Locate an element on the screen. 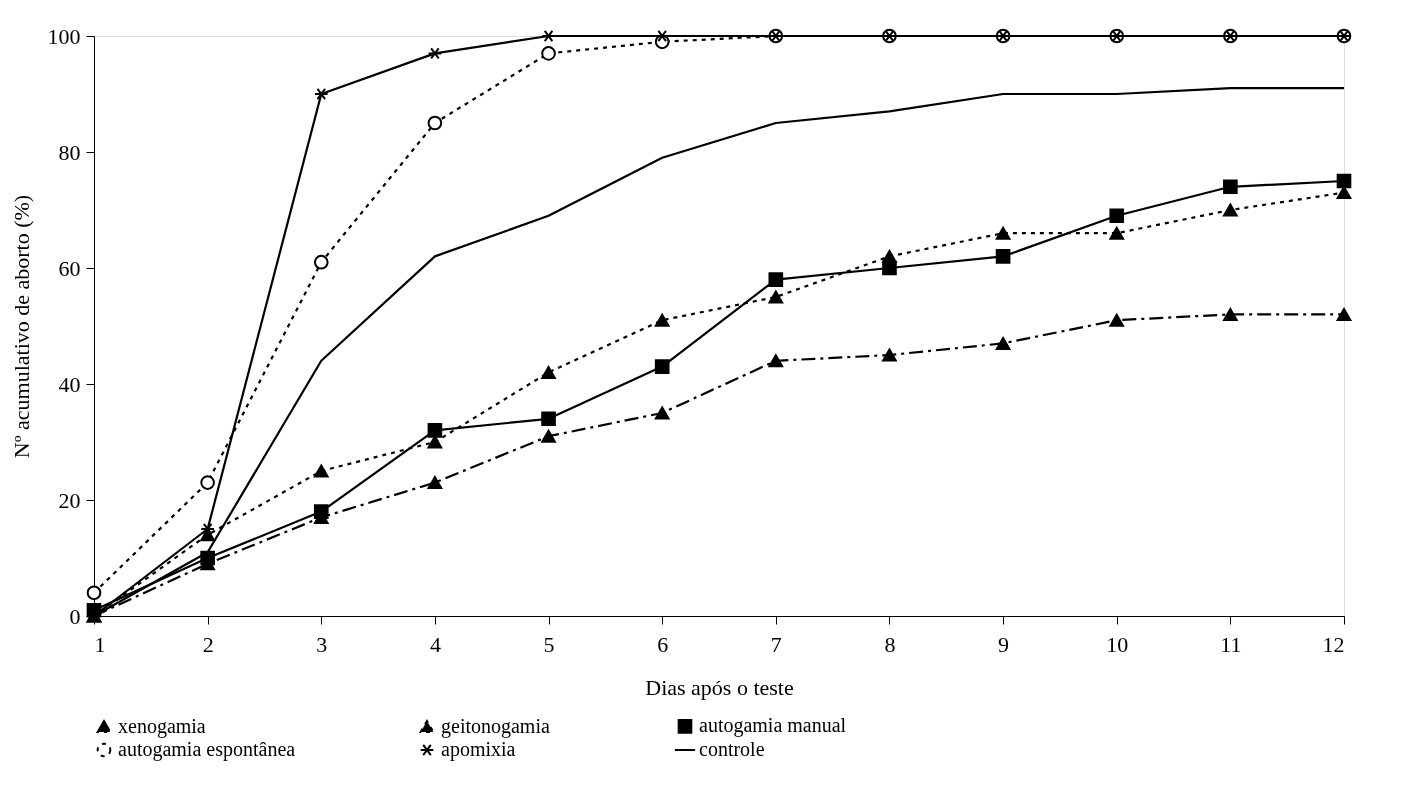 This screenshot has width=1402, height=809. y-tick-label: 20 is located at coordinates (69, 500).